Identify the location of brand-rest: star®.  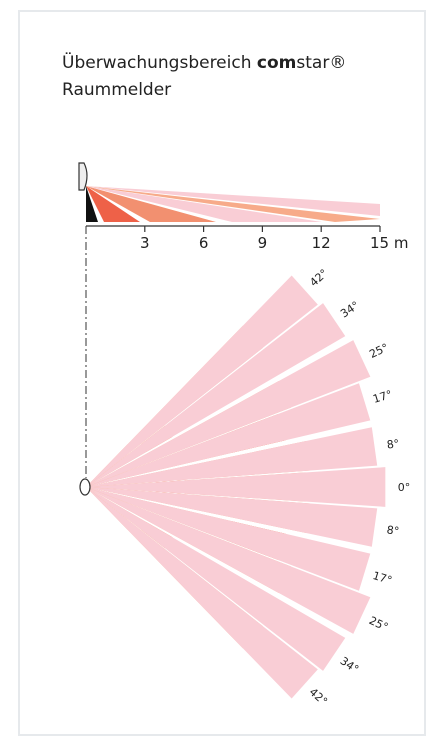
(321, 63).